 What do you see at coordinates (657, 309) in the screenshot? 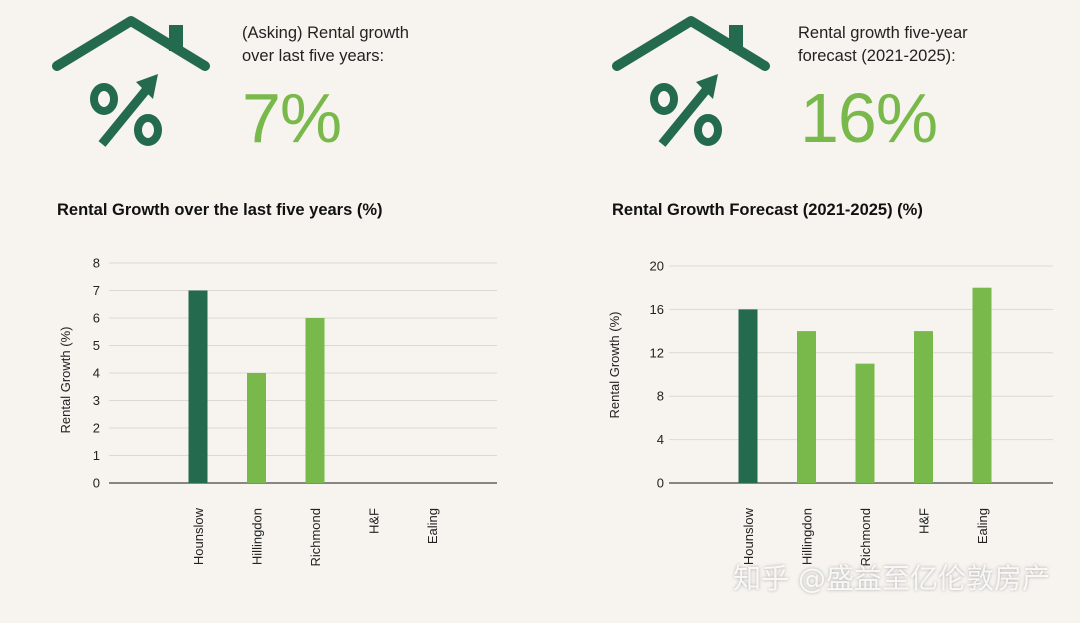
I see `y-tick-label: 16` at bounding box center [657, 309].